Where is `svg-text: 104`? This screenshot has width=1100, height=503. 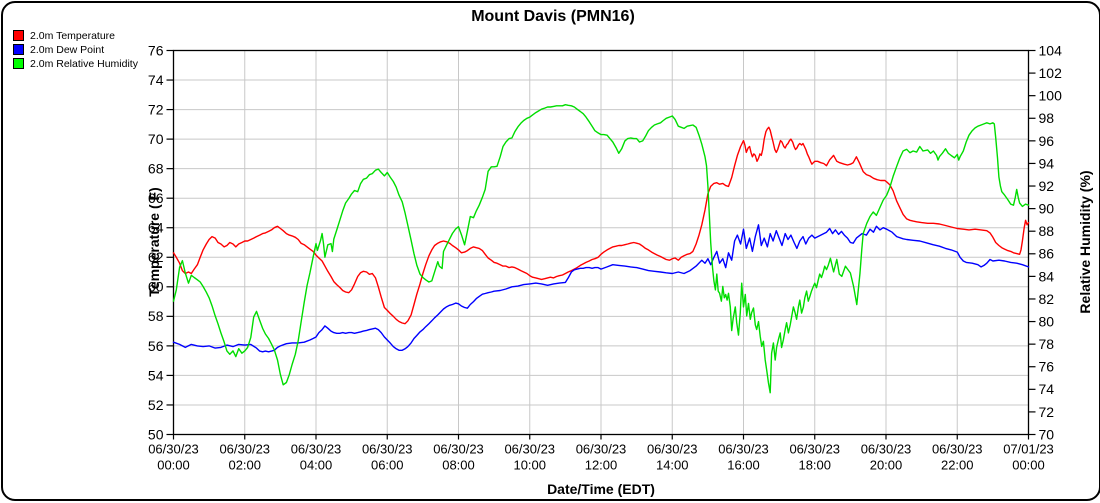
svg-text: 104 is located at coordinates (1051, 50).